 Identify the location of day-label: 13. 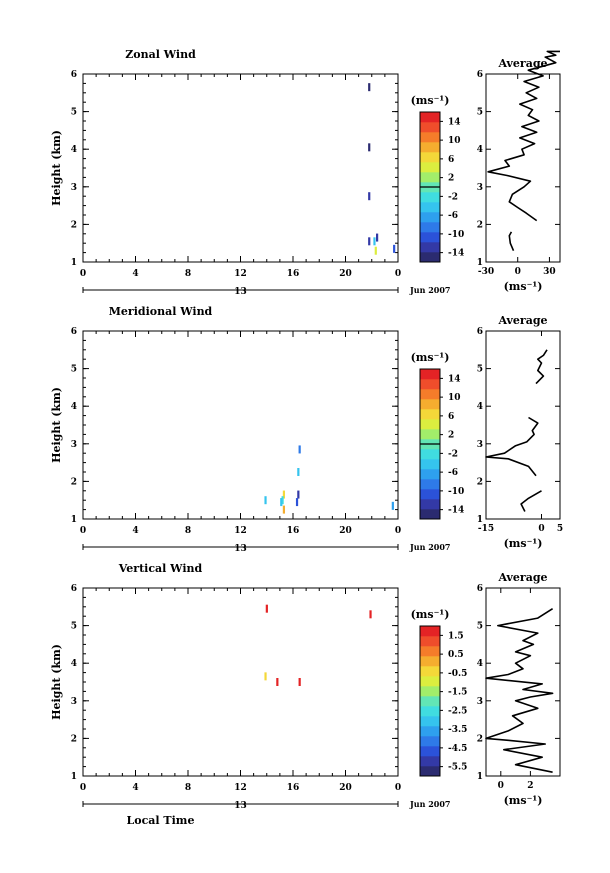
(240, 292).